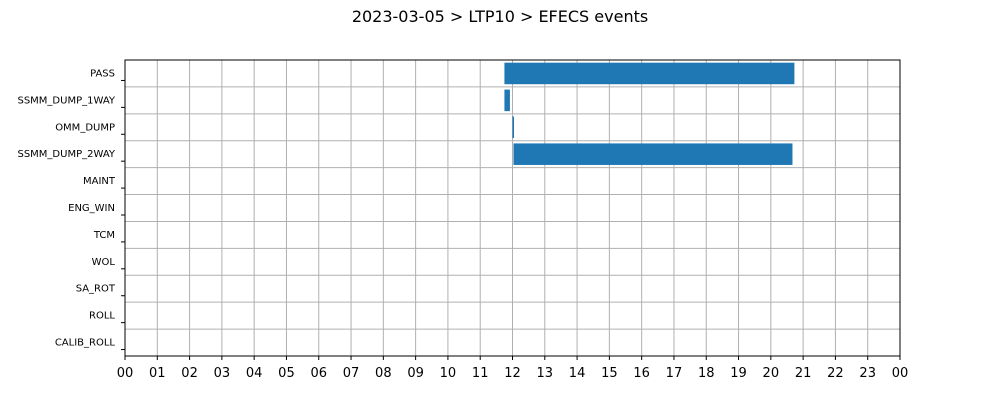 The height and width of the screenshot is (404, 1000). I want to click on x-tick-label: 08, so click(383, 373).